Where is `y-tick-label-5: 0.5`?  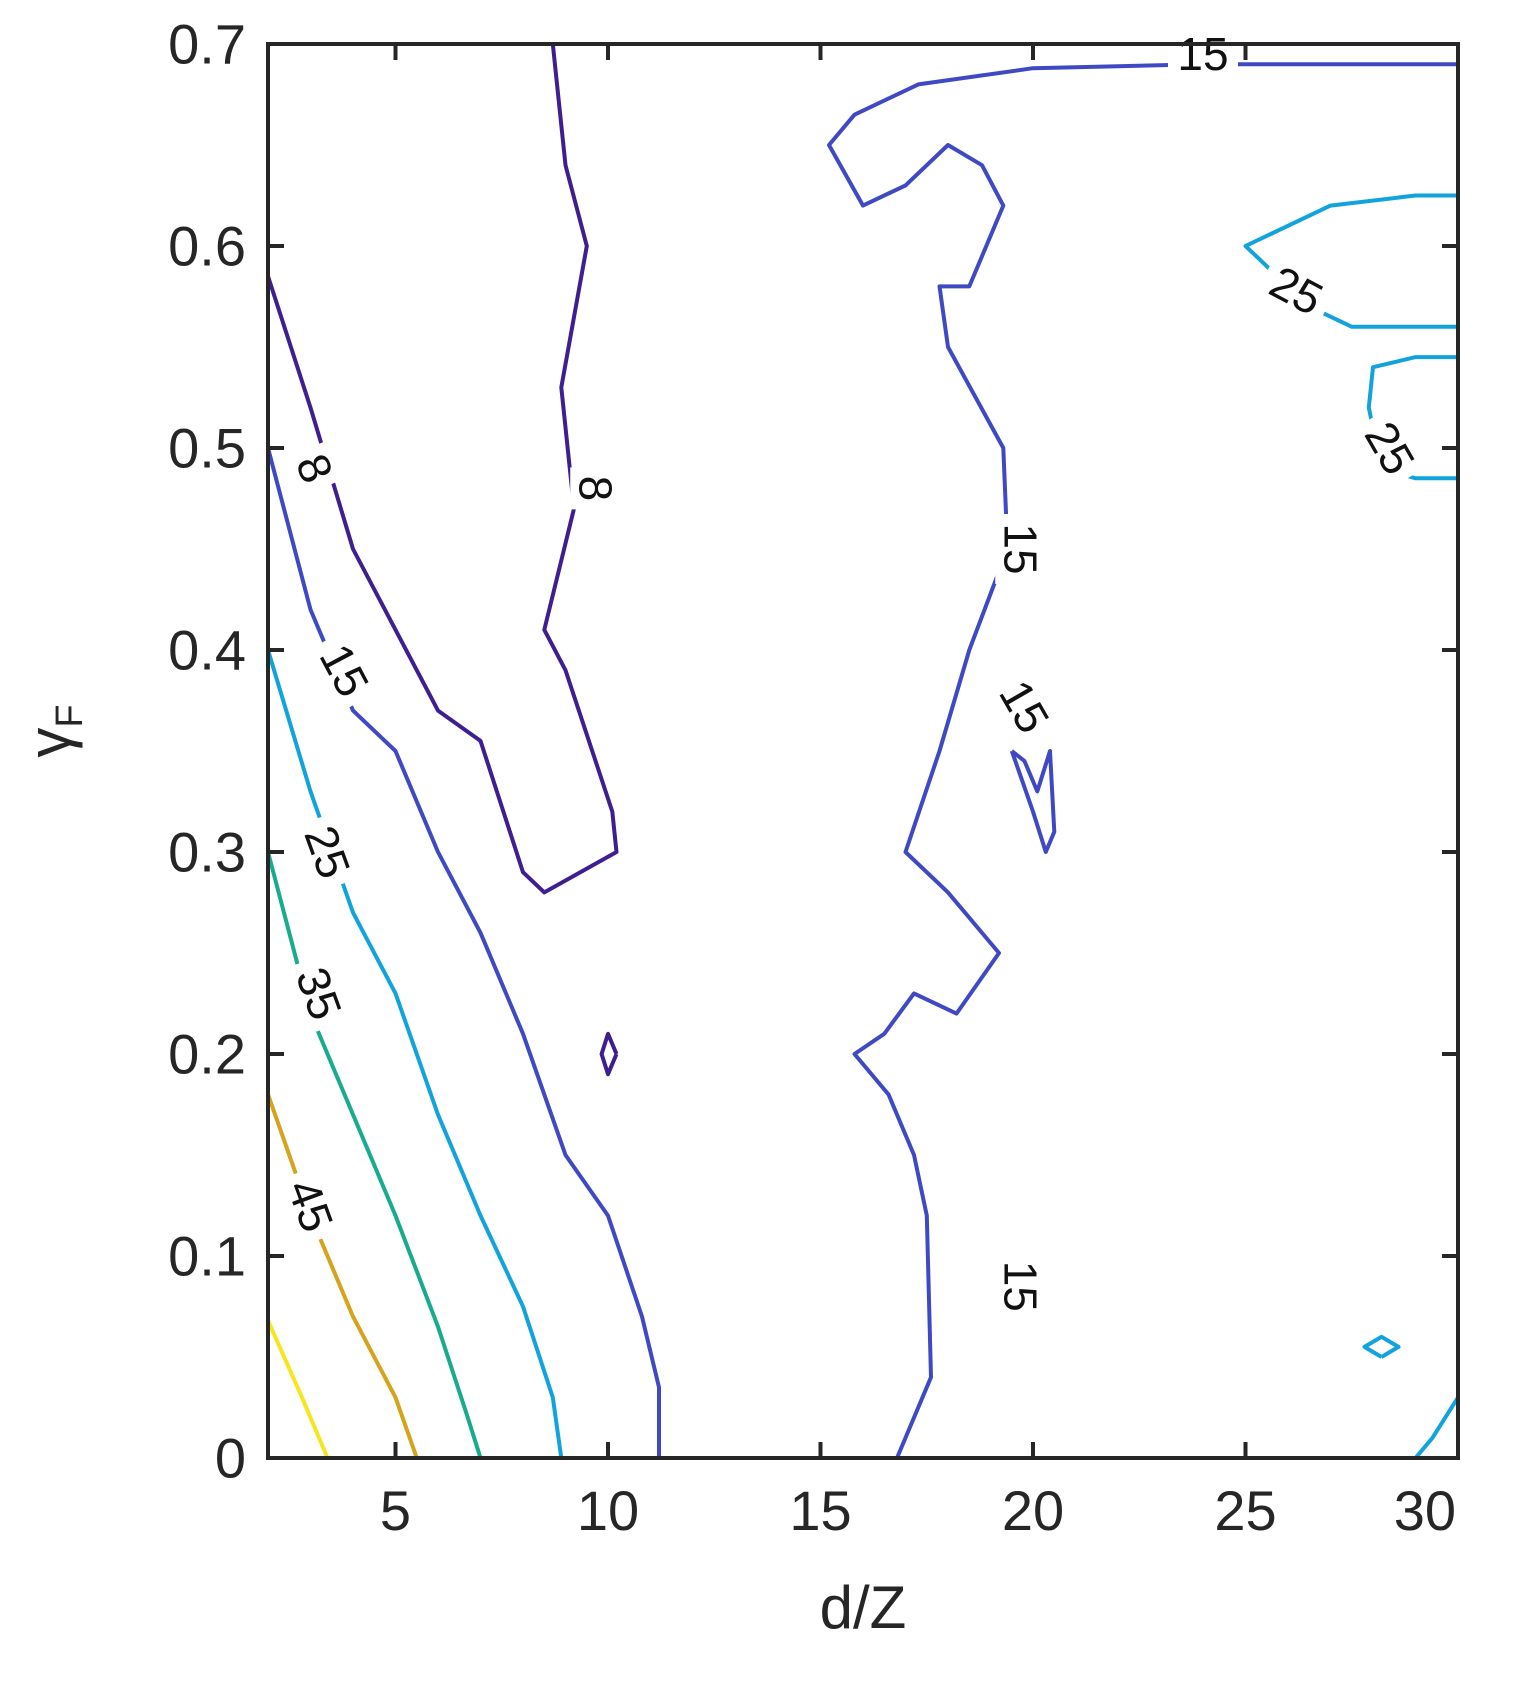
y-tick-label-5: 0.5 is located at coordinates (207, 448).